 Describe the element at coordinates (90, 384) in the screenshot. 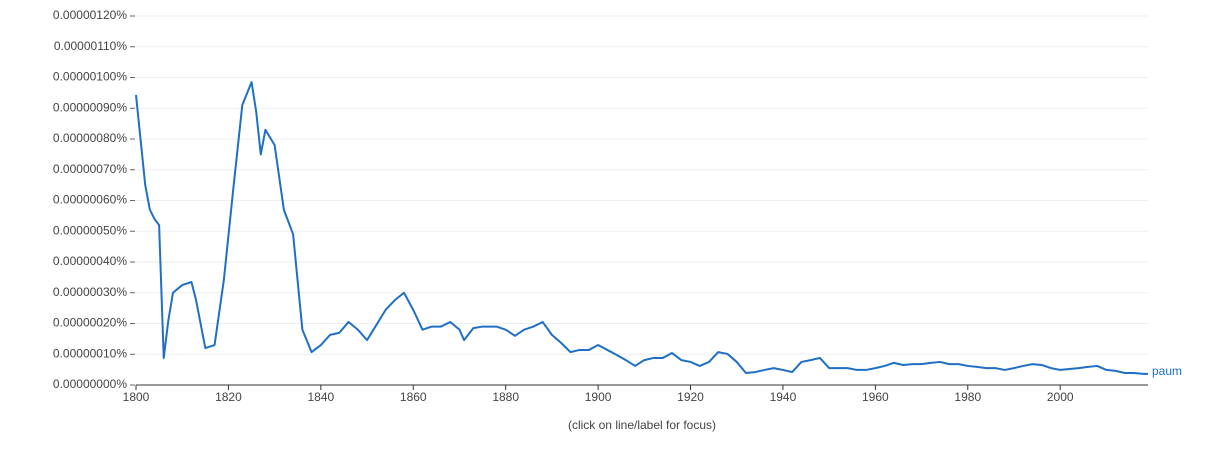

I see `y-tick-label: 0.00000000%` at that location.